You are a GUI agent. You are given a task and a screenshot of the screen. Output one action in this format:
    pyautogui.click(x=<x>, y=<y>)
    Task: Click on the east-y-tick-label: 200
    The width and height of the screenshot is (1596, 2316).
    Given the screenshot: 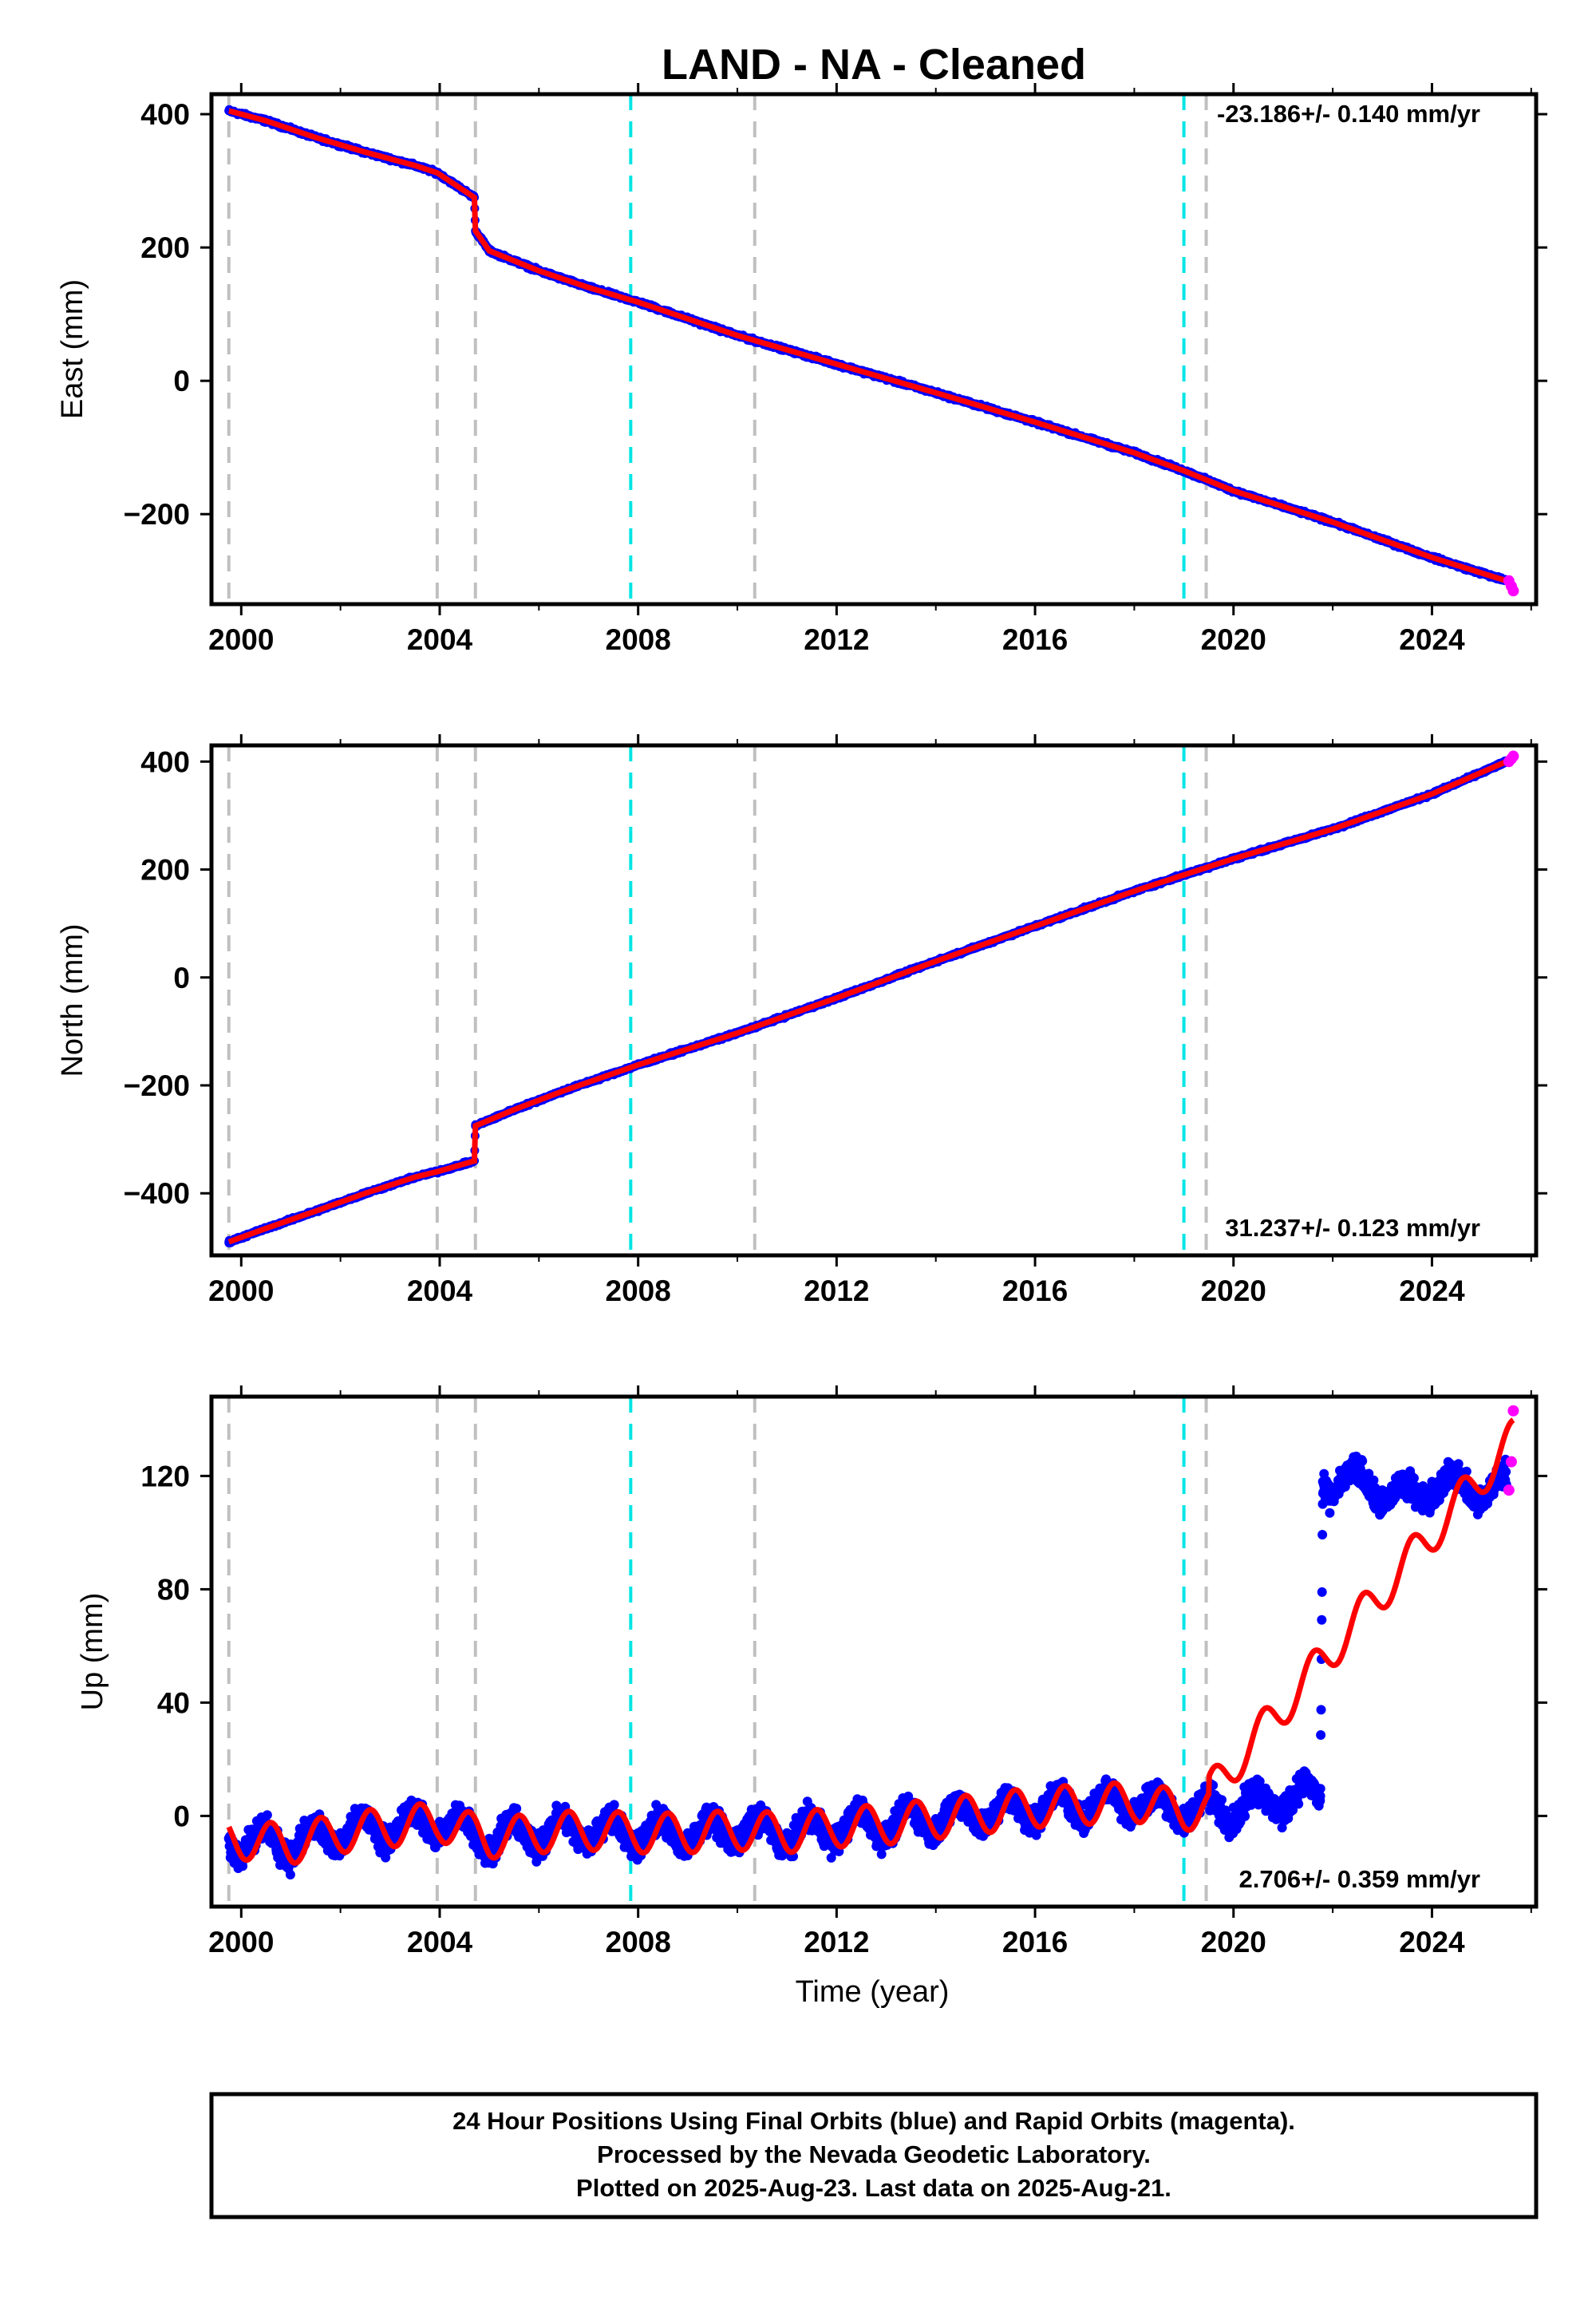 What is the action you would take?
    pyautogui.click(x=165, y=247)
    